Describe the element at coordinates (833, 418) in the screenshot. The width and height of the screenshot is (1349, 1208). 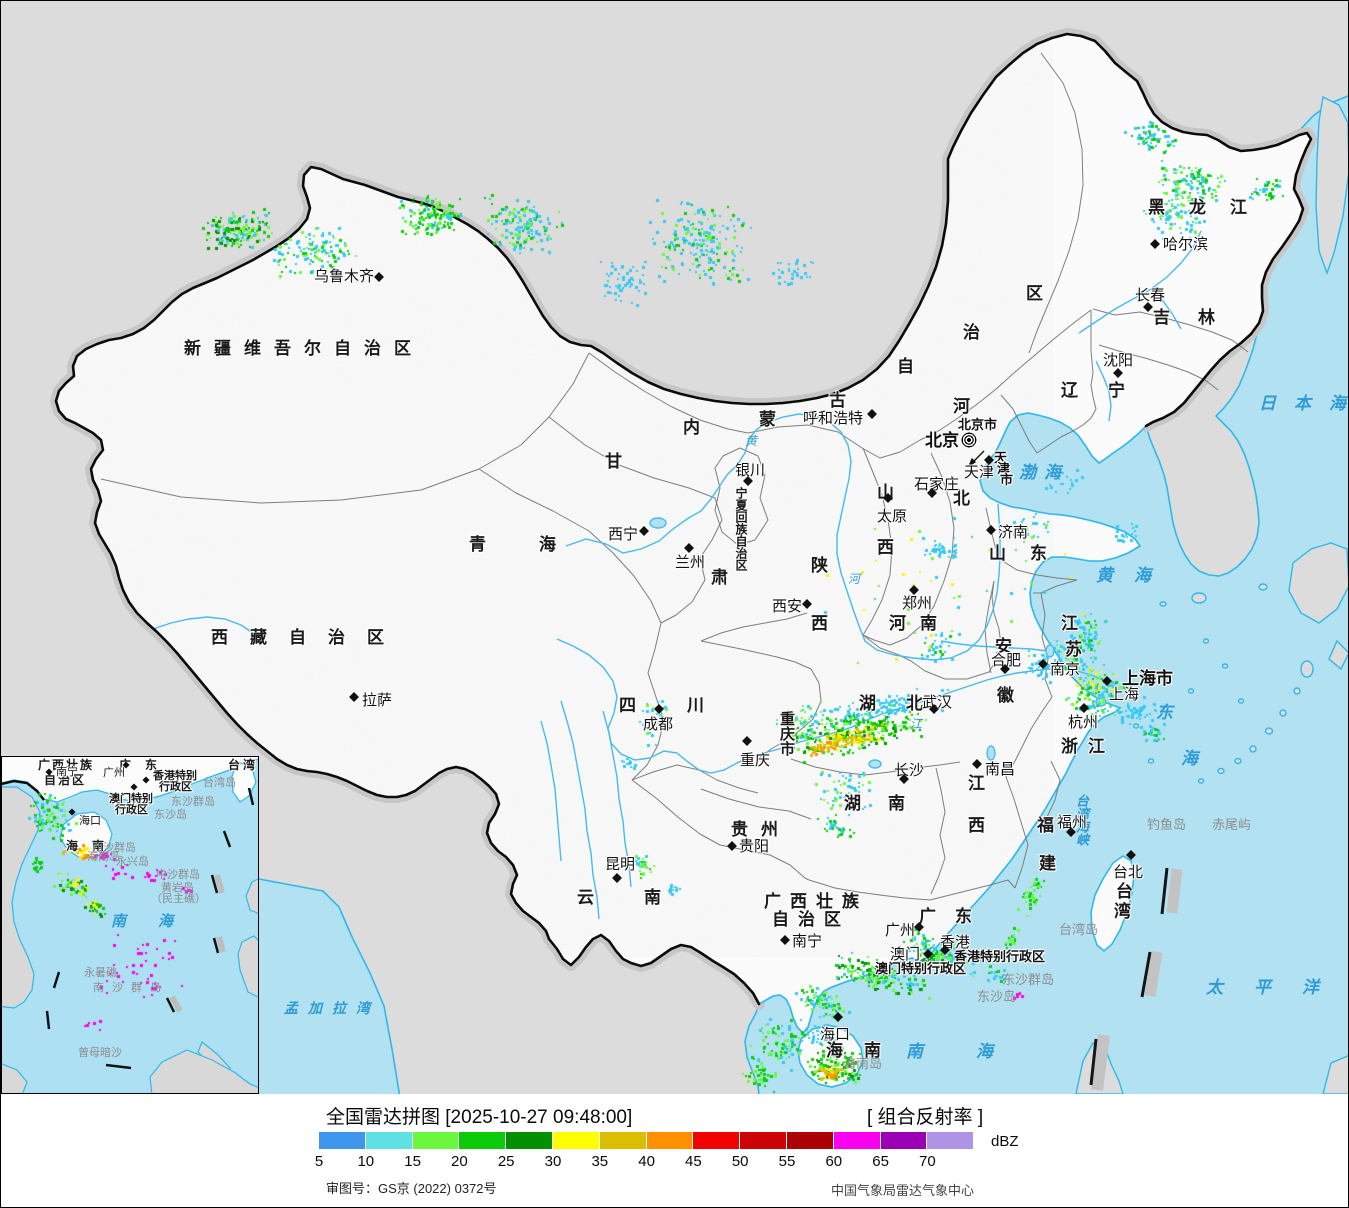
I see `city-label: 呼和浩特` at that location.